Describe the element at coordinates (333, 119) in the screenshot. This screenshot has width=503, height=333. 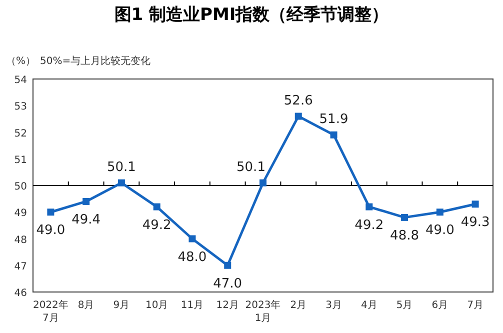
I see `data-label: 51.9` at that location.